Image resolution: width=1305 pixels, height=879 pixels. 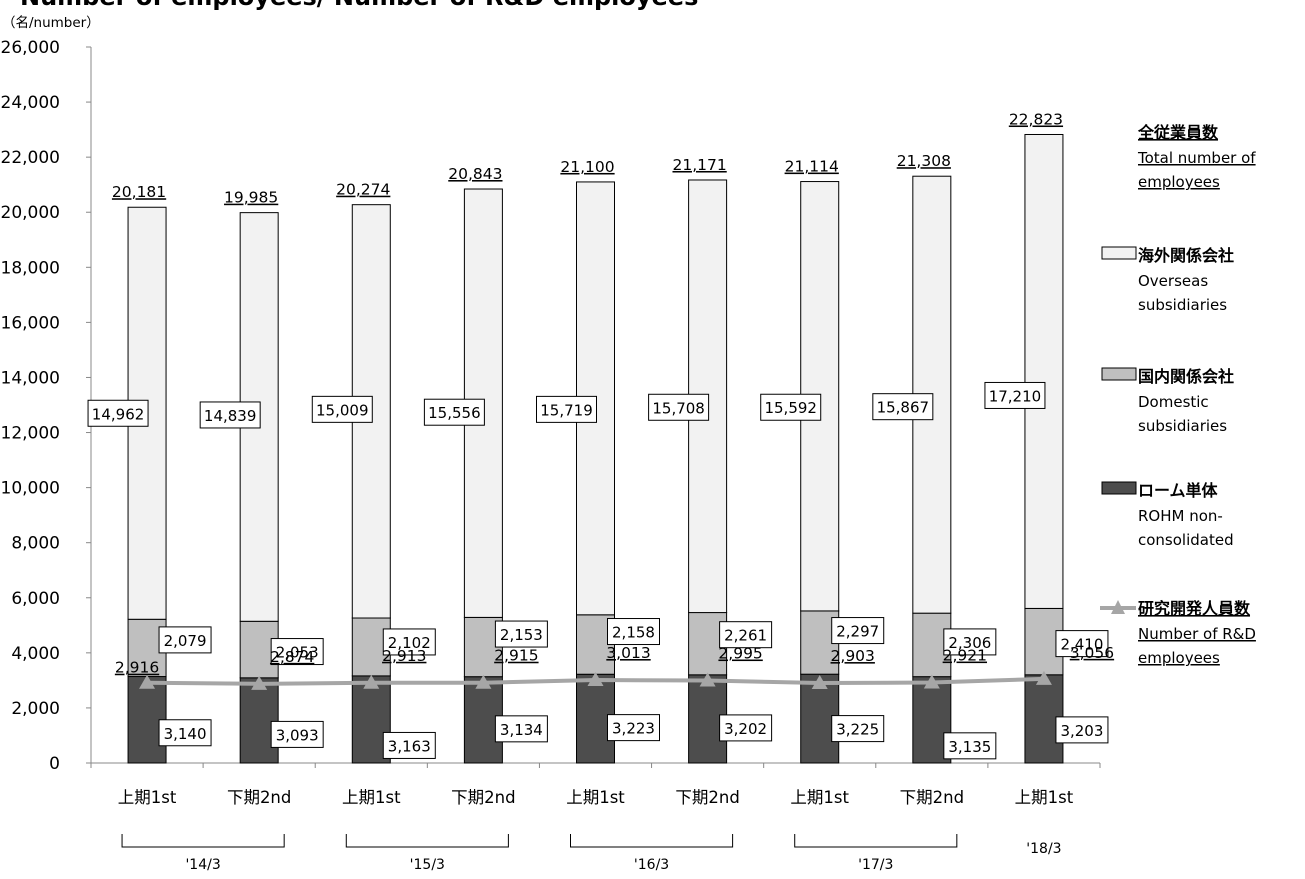 What do you see at coordinates (595, 680) in the screenshot?
I see `rd-line-series` at bounding box center [595, 680].